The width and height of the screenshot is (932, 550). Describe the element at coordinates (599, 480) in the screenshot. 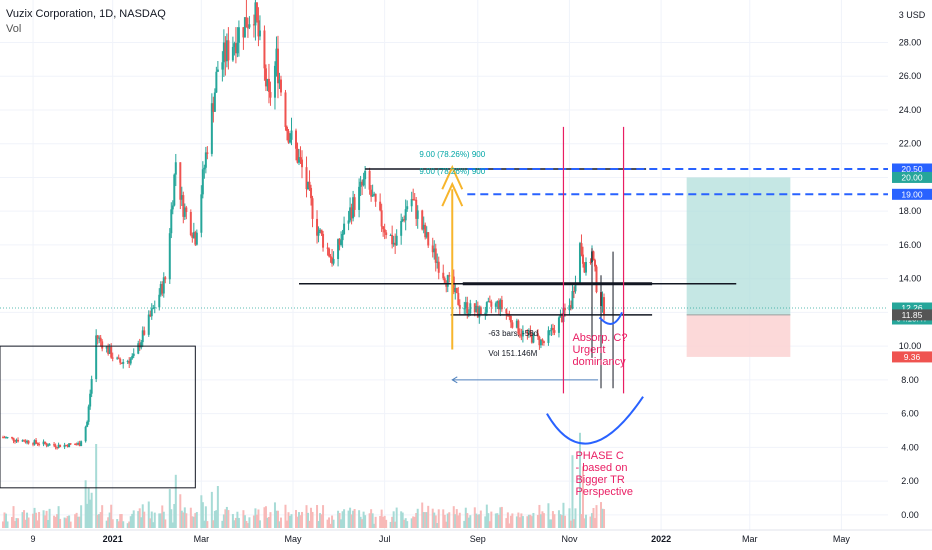

I see `phase-c-note: Bigger TR` at that location.